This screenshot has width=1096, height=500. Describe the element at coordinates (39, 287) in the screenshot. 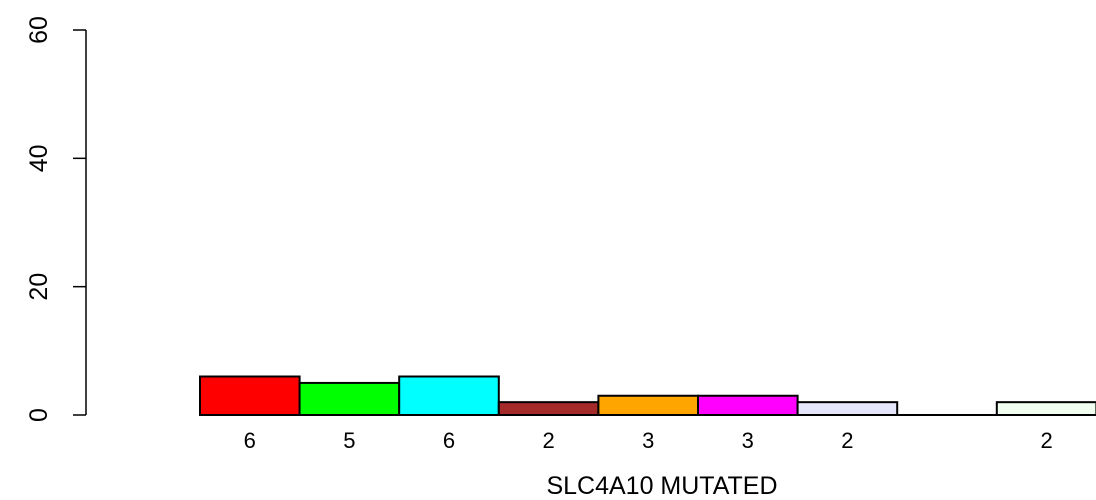

I see `y-tick-label: 20` at that location.